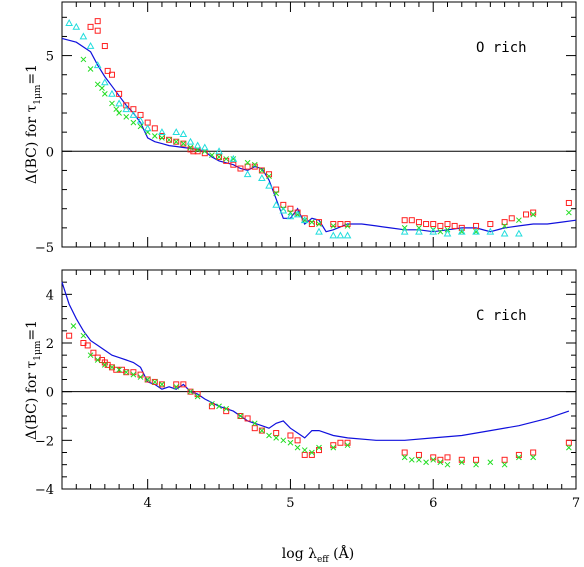  Describe the element at coordinates (44, 490) in the screenshot. I see `y-tick-label: −4` at that location.